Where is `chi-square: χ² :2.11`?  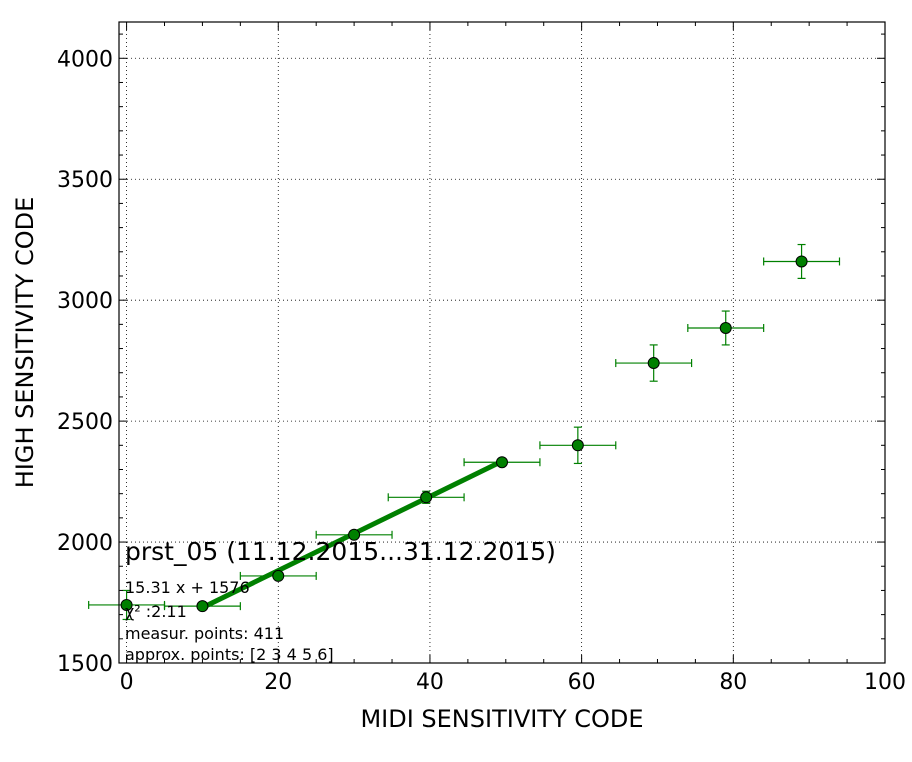 chi-square: χ² :2.11 is located at coordinates (156, 611).